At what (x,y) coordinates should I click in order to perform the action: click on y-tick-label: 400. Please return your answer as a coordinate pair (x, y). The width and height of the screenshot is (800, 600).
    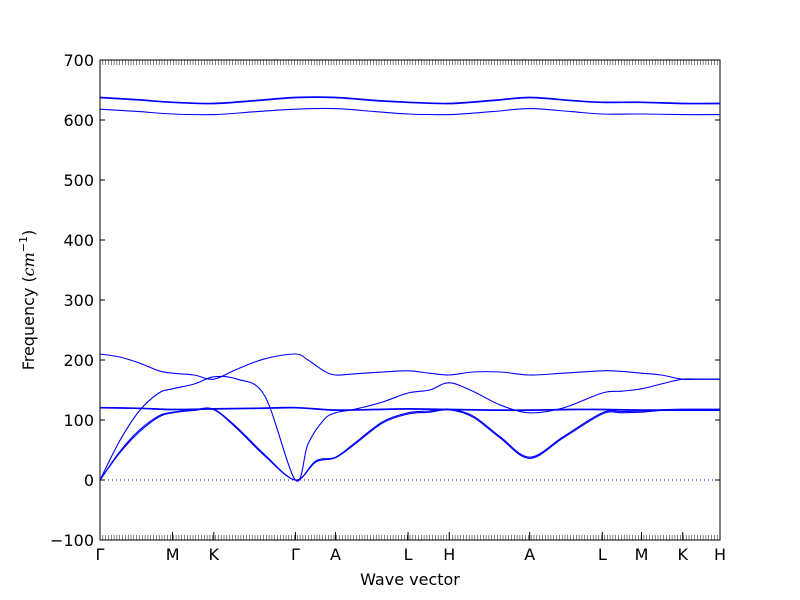
    Looking at the image, I should click on (78, 240).